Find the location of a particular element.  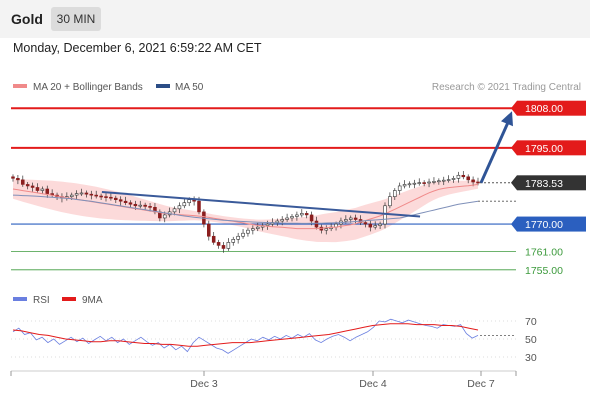

rsi-line is located at coordinates (245, 336).